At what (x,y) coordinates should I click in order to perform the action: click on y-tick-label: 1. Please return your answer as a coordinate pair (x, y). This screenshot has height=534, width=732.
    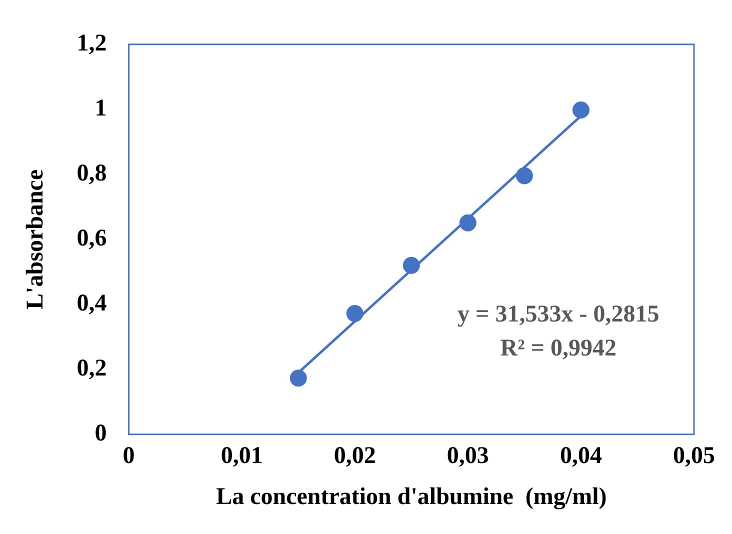
    Looking at the image, I should click on (100, 109).